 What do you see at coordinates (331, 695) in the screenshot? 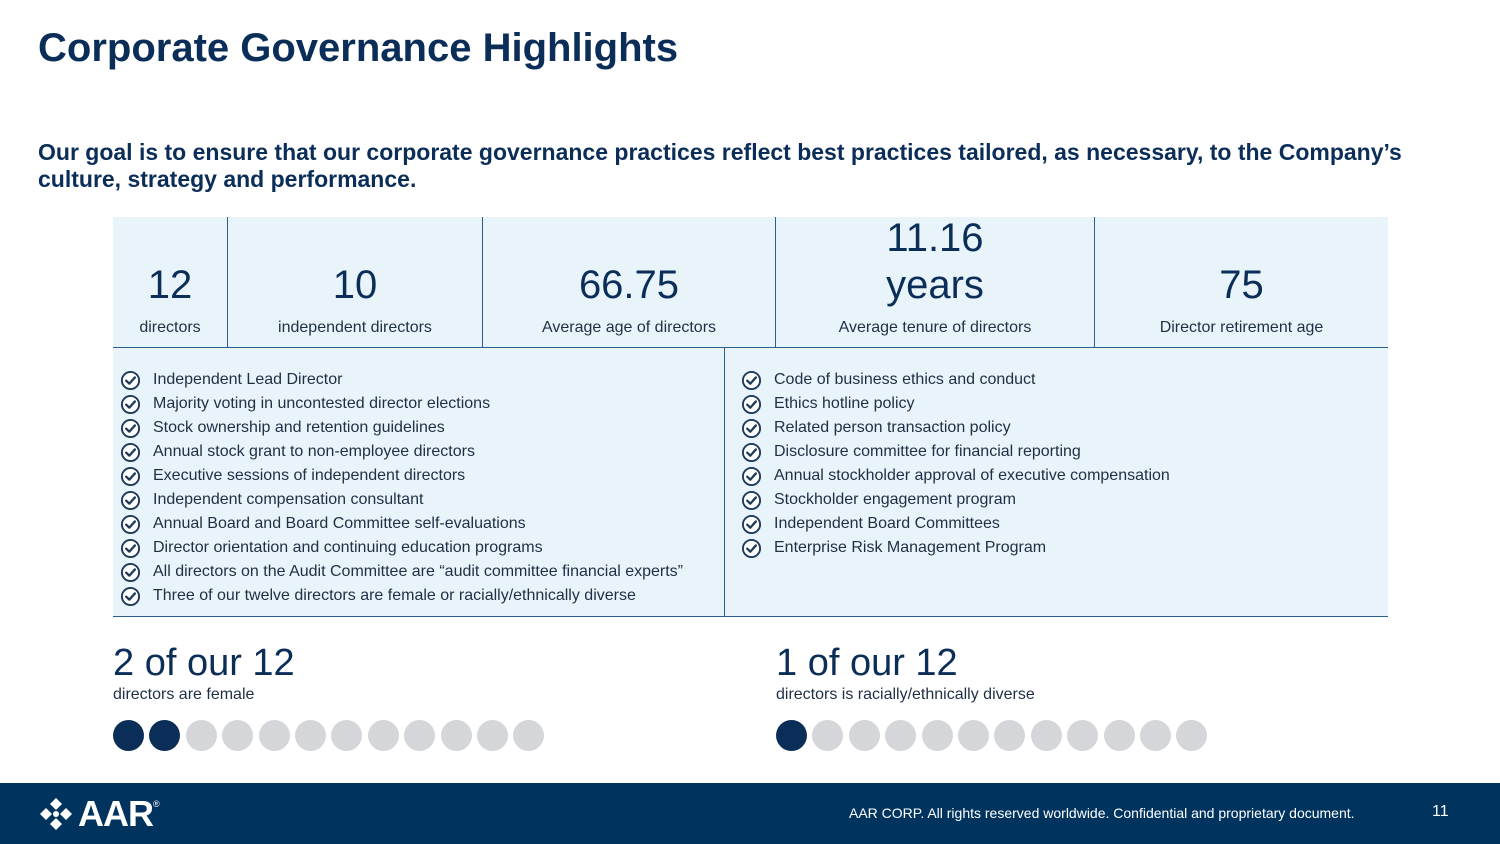
I see `female-directors-stat: 2 of our 12 directors are female` at bounding box center [331, 695].